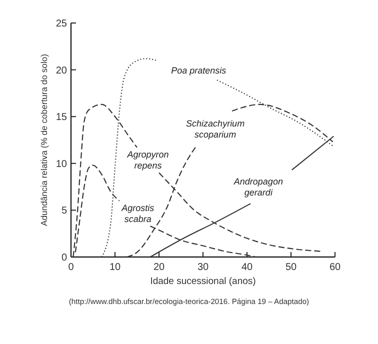  Describe the element at coordinates (62, 24) in the screenshot. I see `y-tick-label: 25` at that location.